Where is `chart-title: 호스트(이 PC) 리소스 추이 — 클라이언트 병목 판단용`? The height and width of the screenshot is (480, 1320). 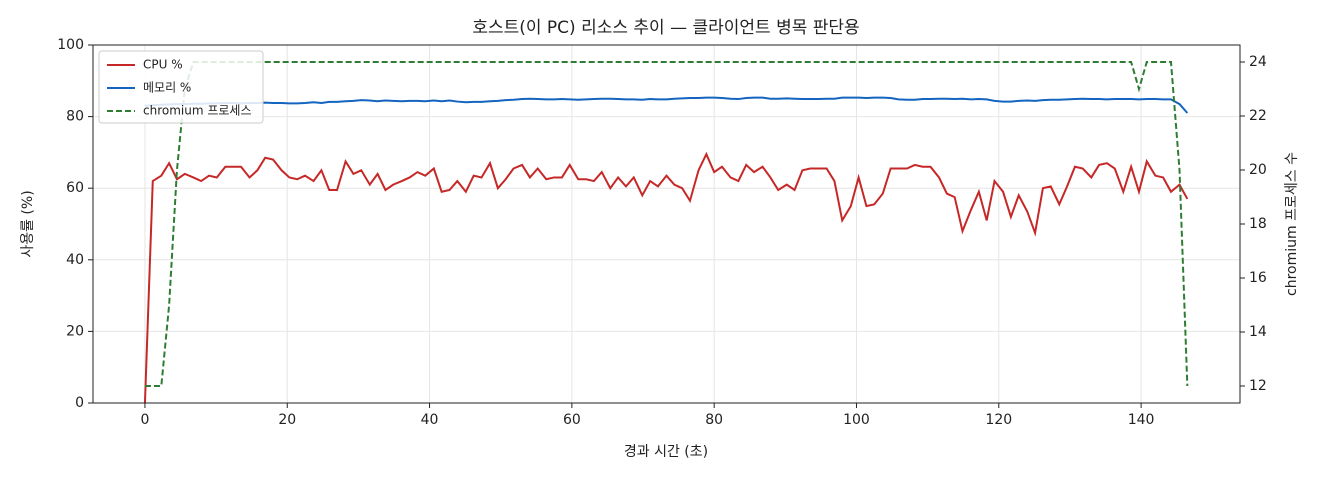
chart-title: 호스트(이 PC) 리소스 추이 — 클라이언트 병목 판단용 is located at coordinates (665, 28).